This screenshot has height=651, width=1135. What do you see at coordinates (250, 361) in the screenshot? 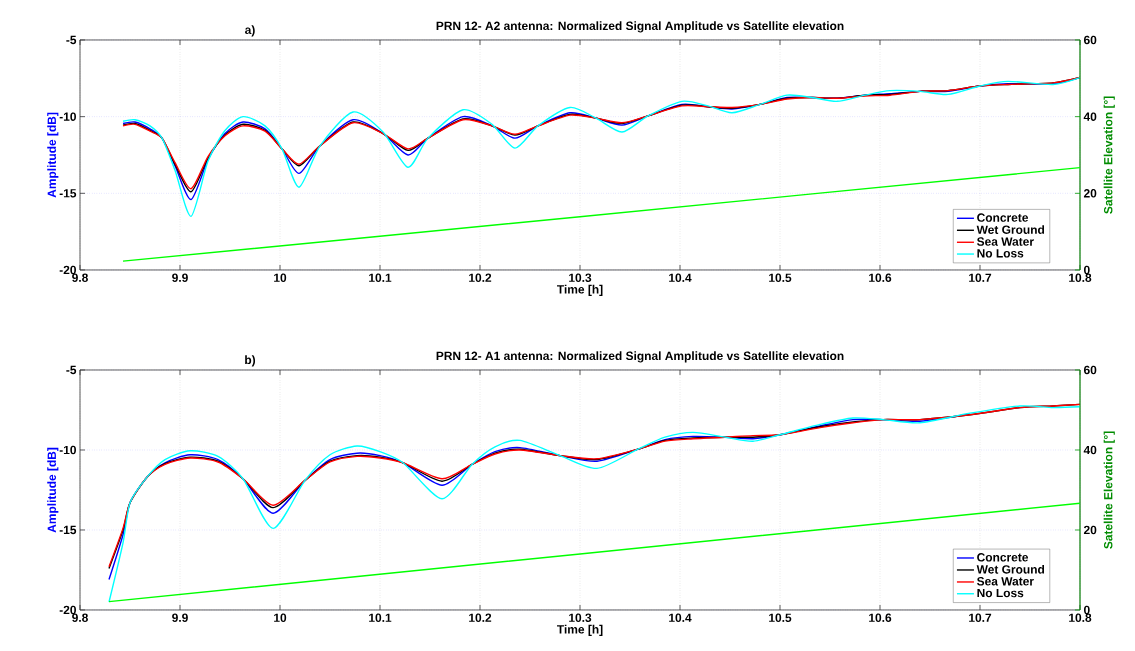
I see `text: b)` at bounding box center [250, 361].